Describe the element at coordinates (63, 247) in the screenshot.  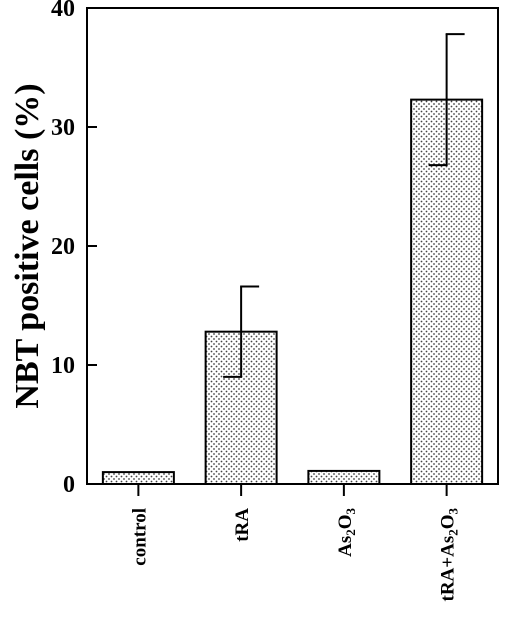
I see `y-tick-label: 20` at that location.